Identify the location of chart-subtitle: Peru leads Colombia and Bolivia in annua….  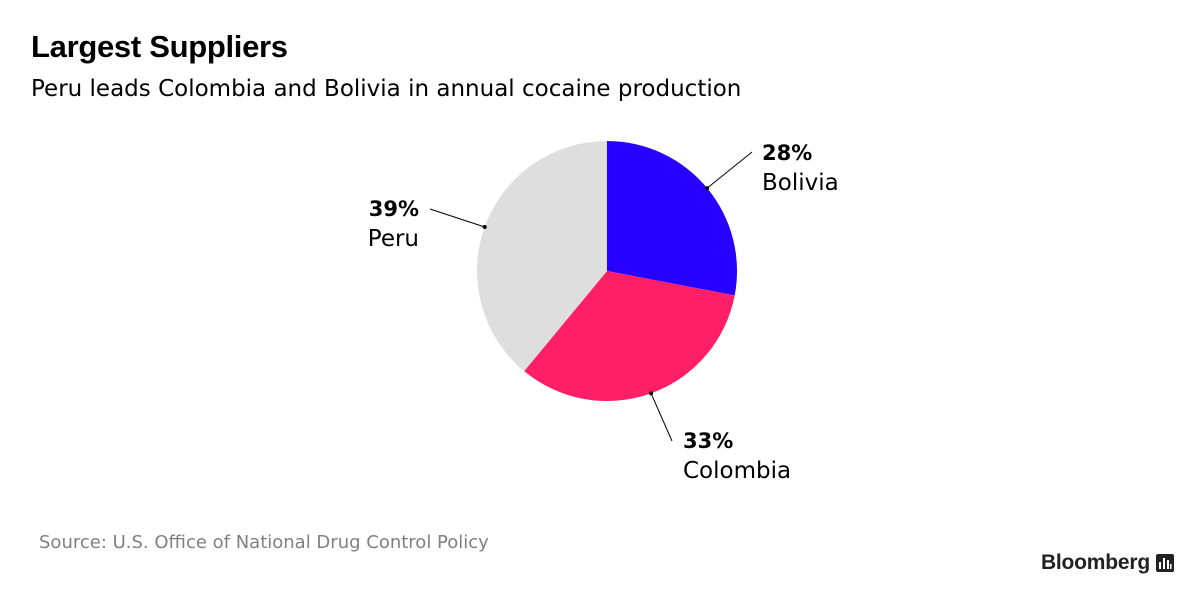
(386, 89).